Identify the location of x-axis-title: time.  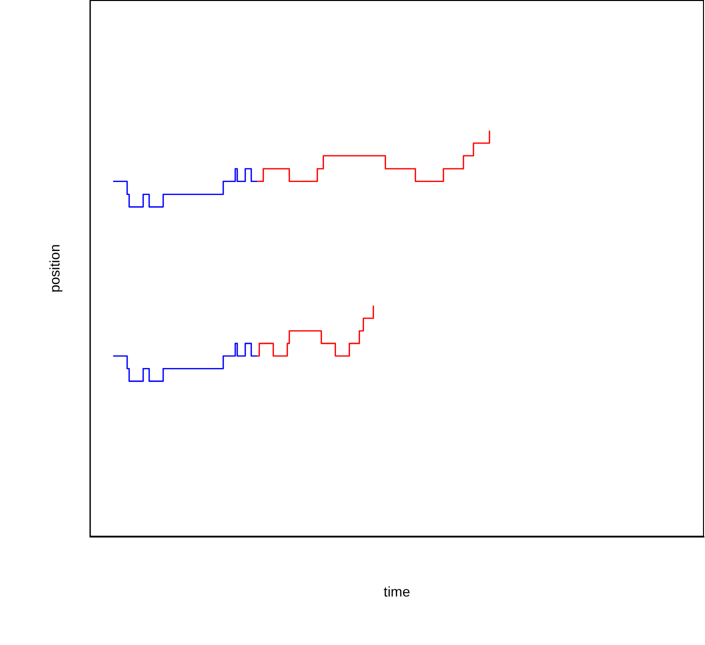
(397, 591).